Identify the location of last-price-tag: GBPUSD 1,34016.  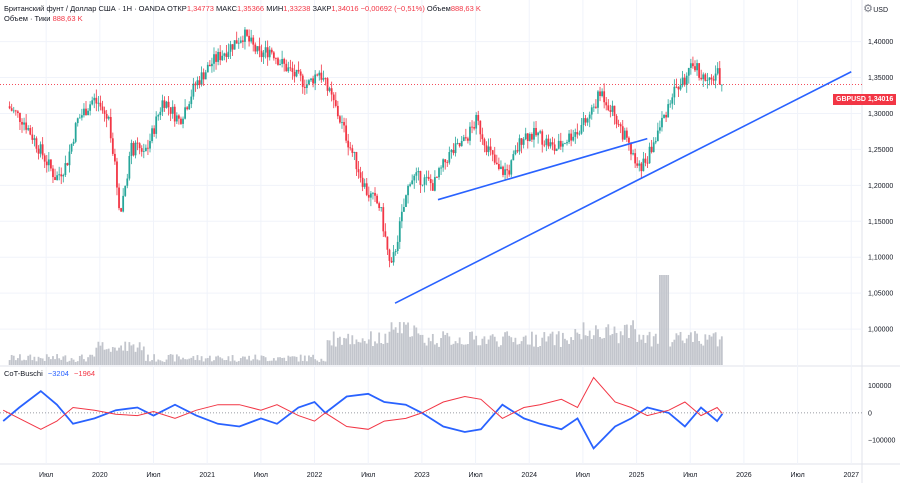
(865, 99).